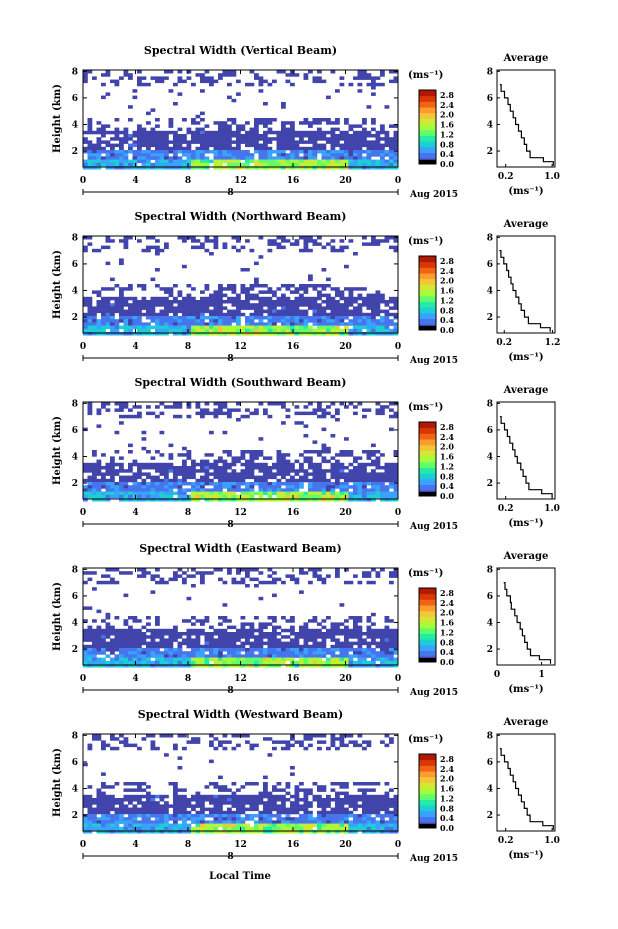 The height and width of the screenshot is (929, 618). I want to click on y-tick-label: 8, so click(75, 238).